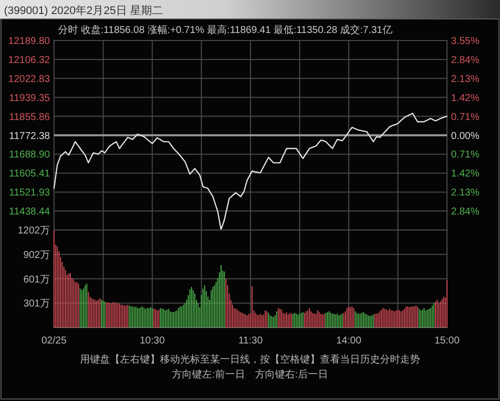 This screenshot has height=401, width=500. What do you see at coordinates (29, 136) in the screenshot?
I see `y-tick-label: 11772.38` at bounding box center [29, 136].